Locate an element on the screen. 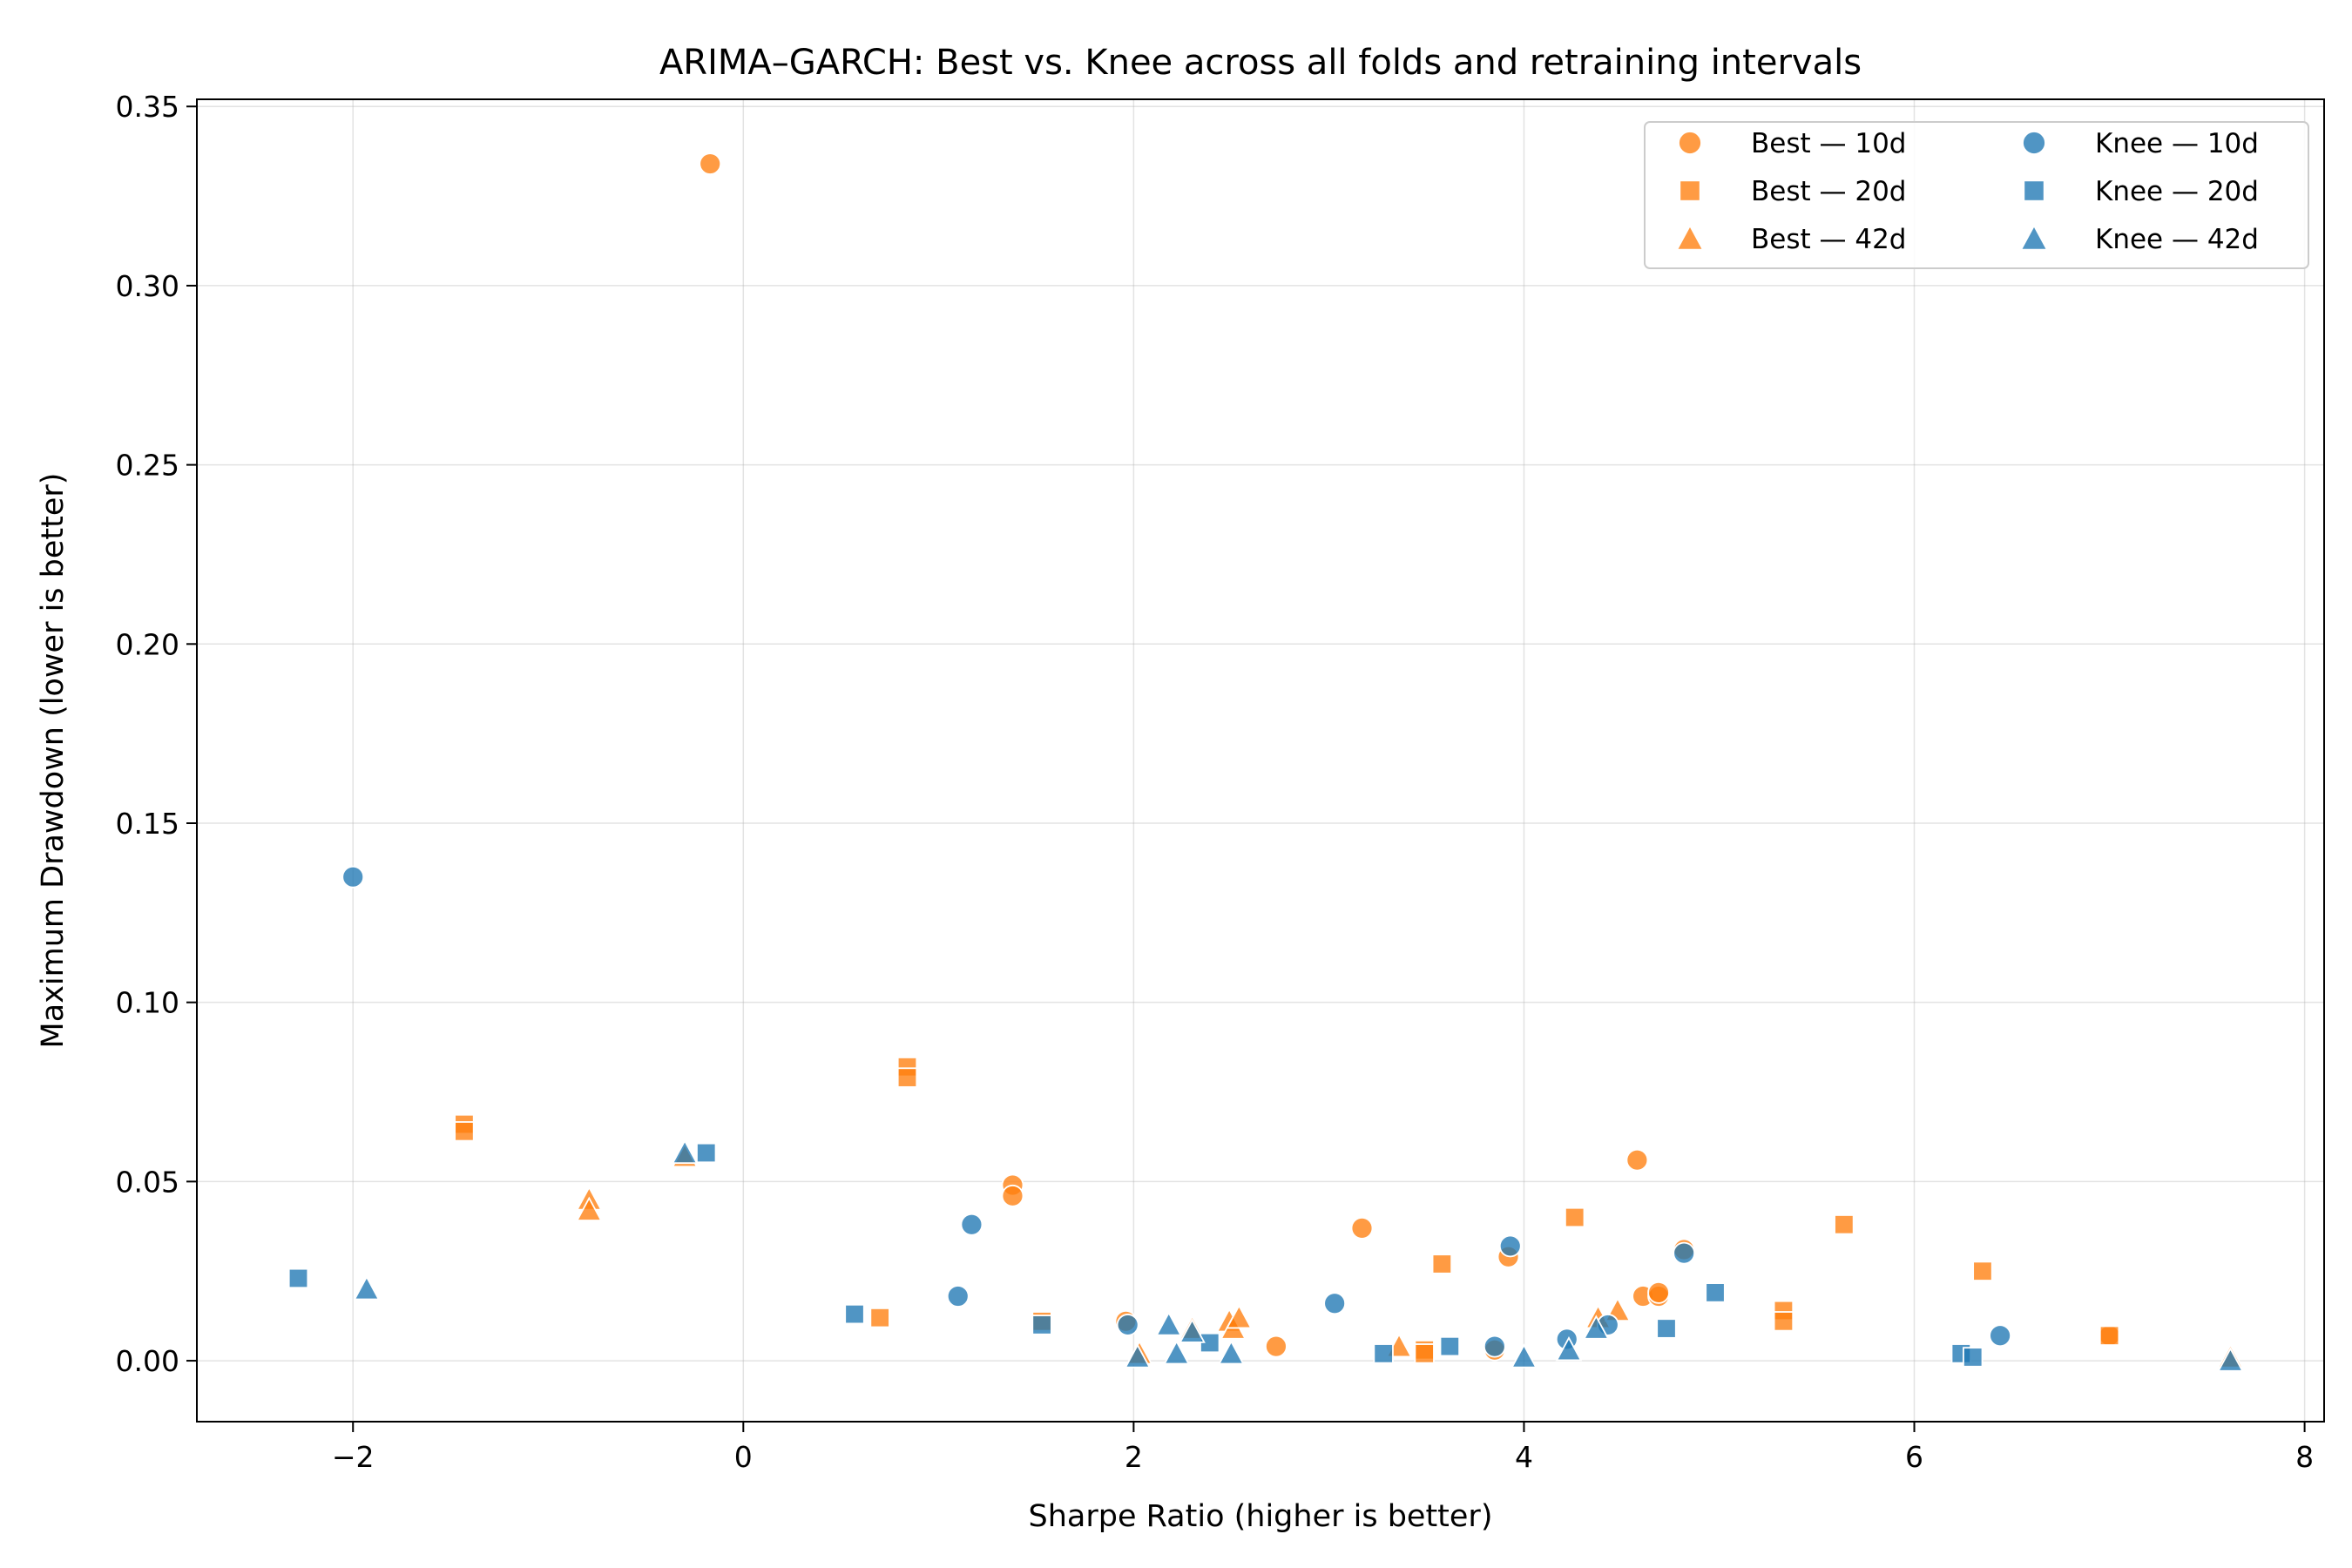 This screenshot has height=1568, width=2352. y-tick-label: 0.20 is located at coordinates (147, 644).